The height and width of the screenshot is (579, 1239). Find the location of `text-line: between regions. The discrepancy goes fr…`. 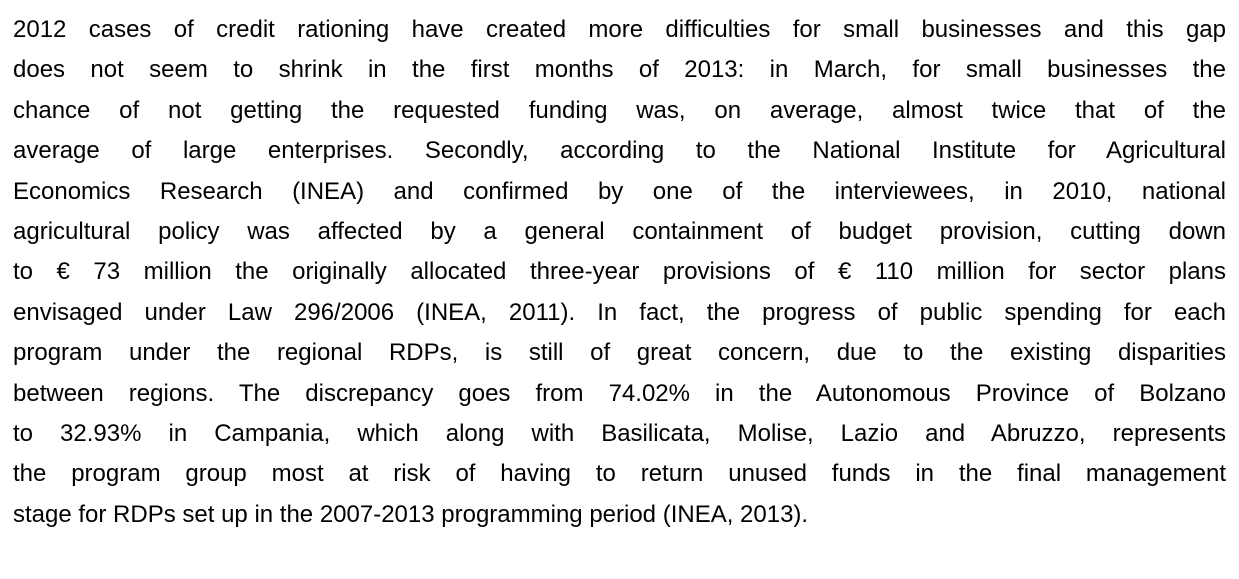

text-line: between regions. The discrepancy goes fr… is located at coordinates (619, 393).